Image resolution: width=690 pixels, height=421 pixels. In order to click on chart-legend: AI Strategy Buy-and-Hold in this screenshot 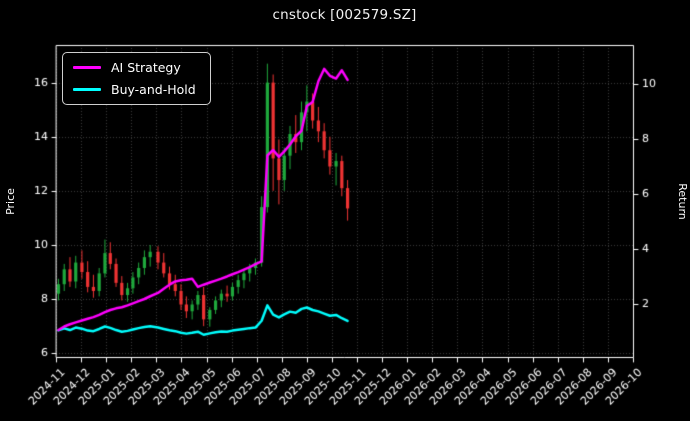, I will do `click(136, 78)`.